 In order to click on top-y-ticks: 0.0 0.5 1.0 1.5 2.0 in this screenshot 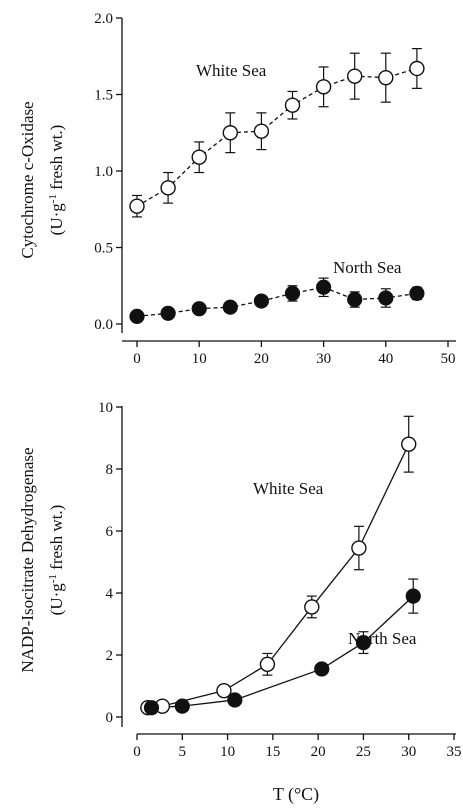, I will do `click(108, 172)`.